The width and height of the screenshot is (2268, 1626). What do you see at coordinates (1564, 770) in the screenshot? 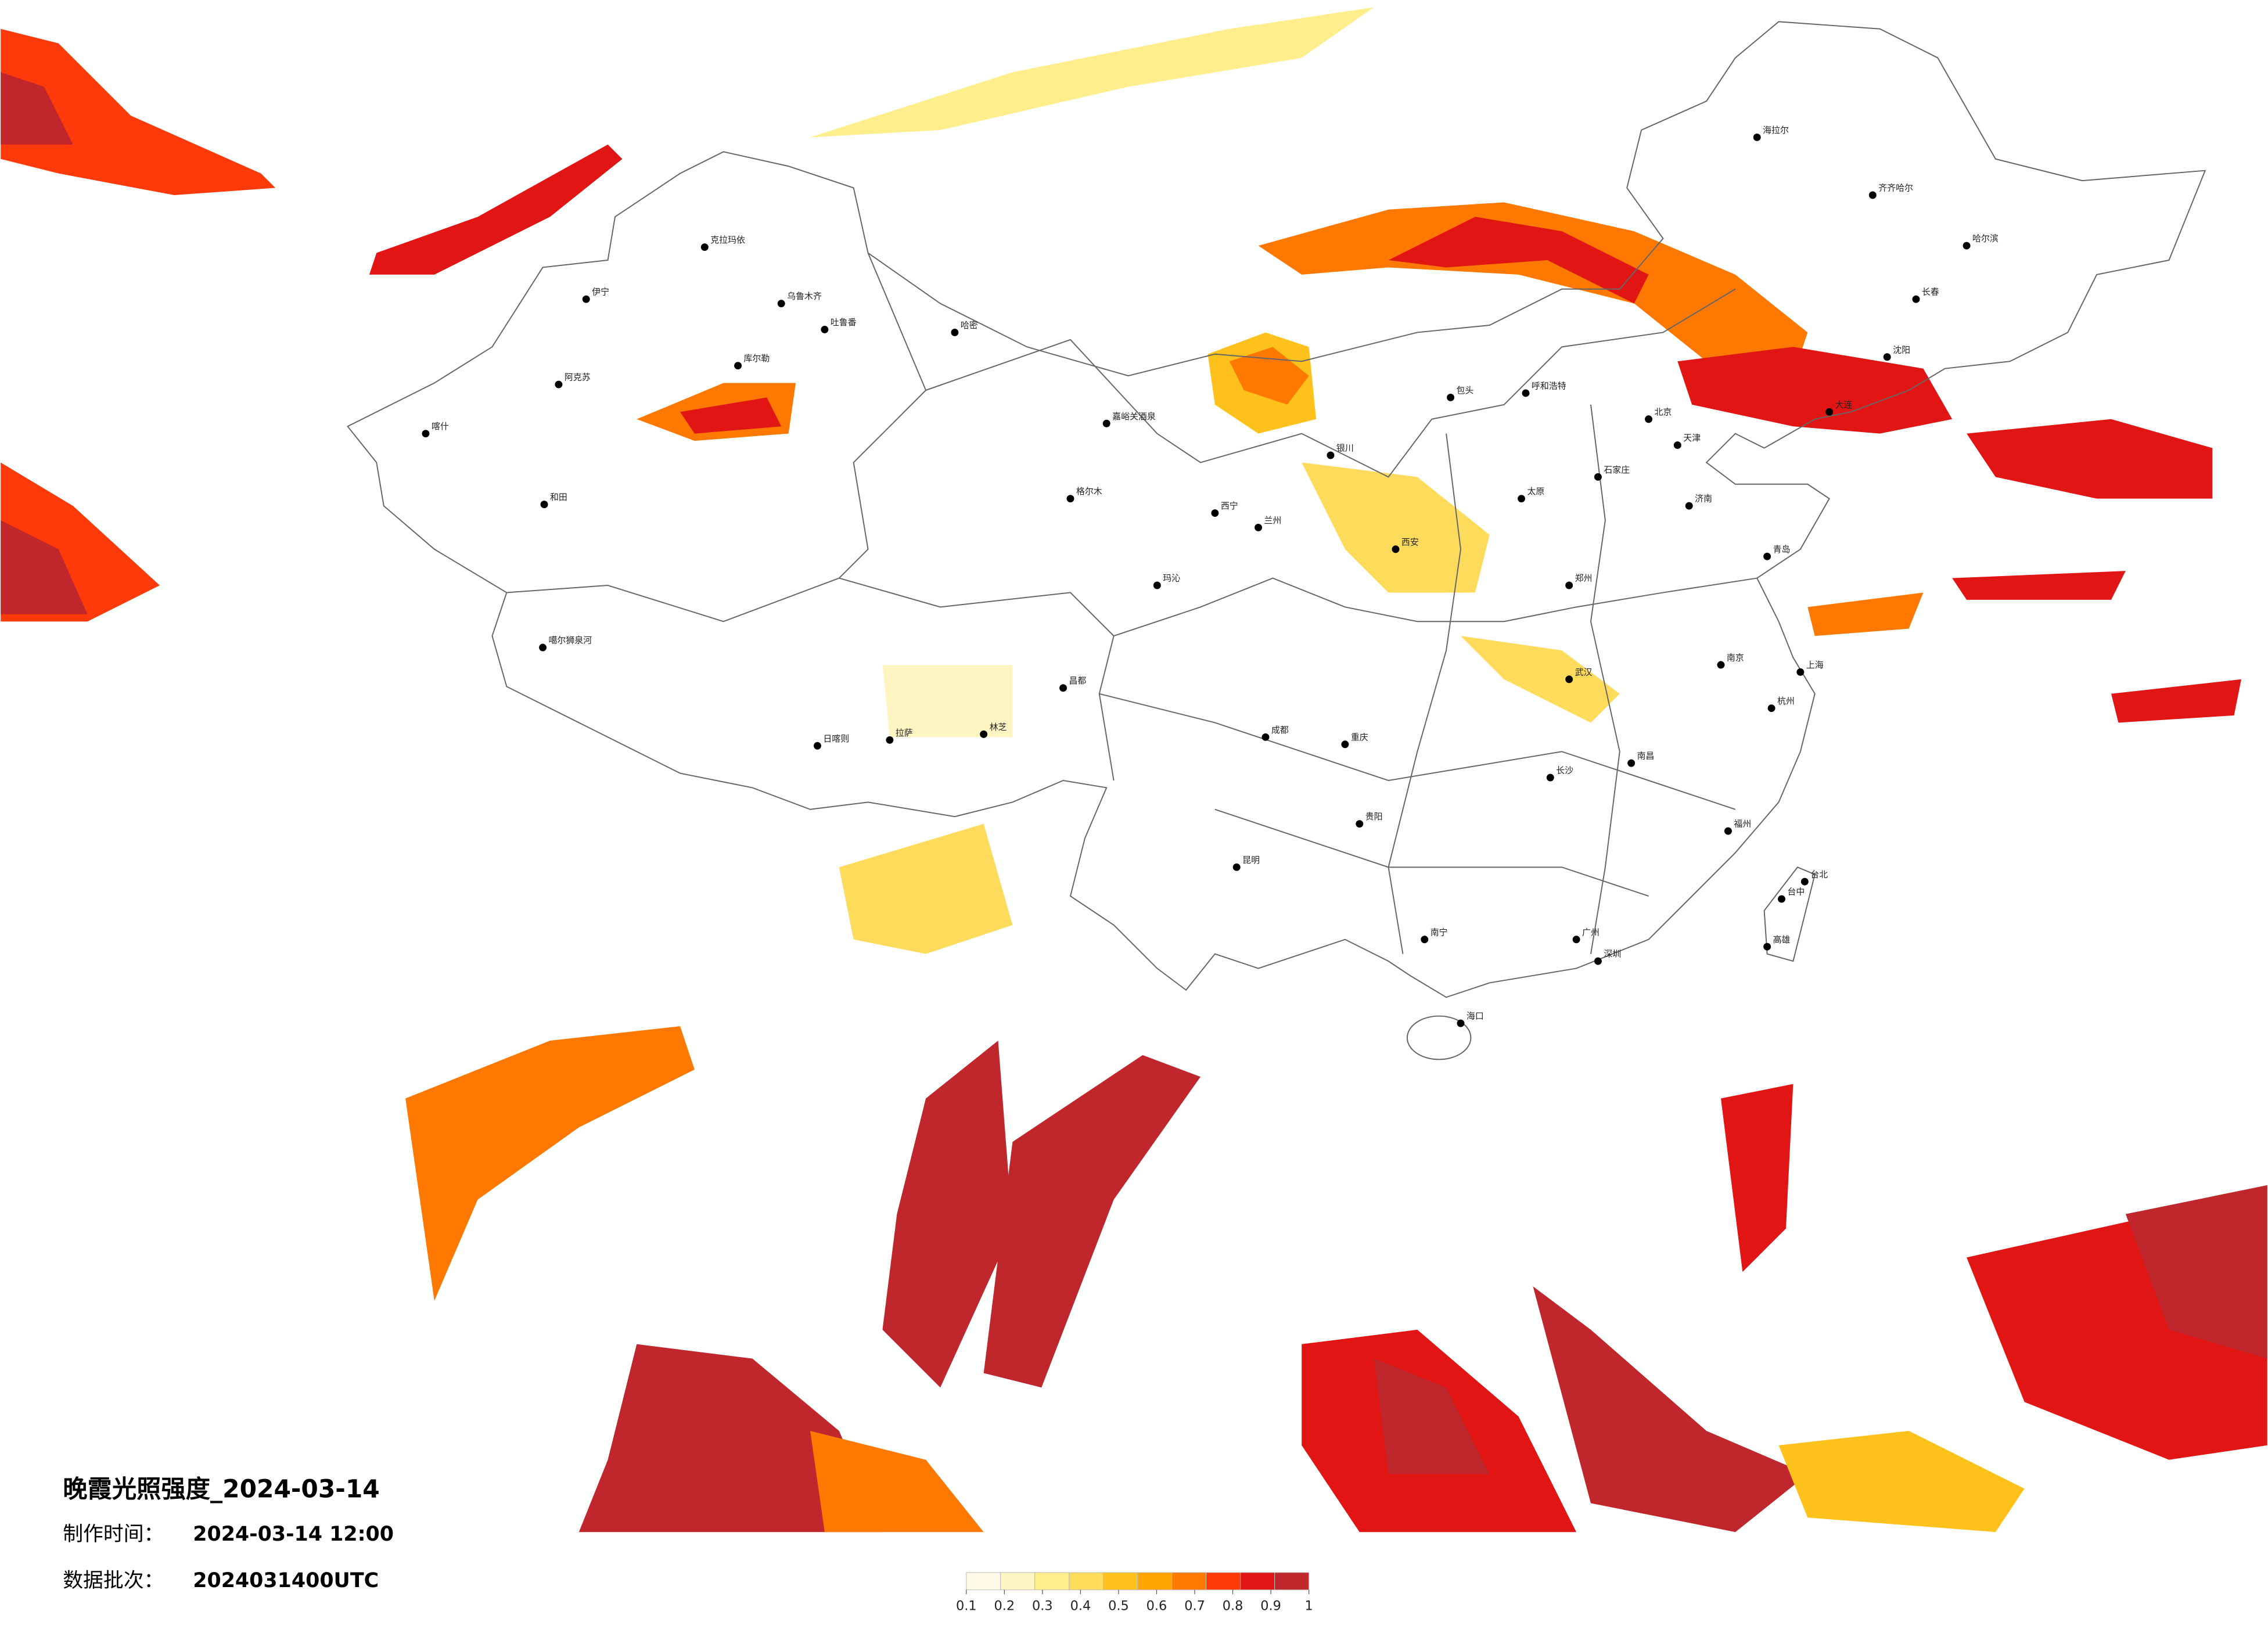
I see `city-label: 长沙` at bounding box center [1564, 770].